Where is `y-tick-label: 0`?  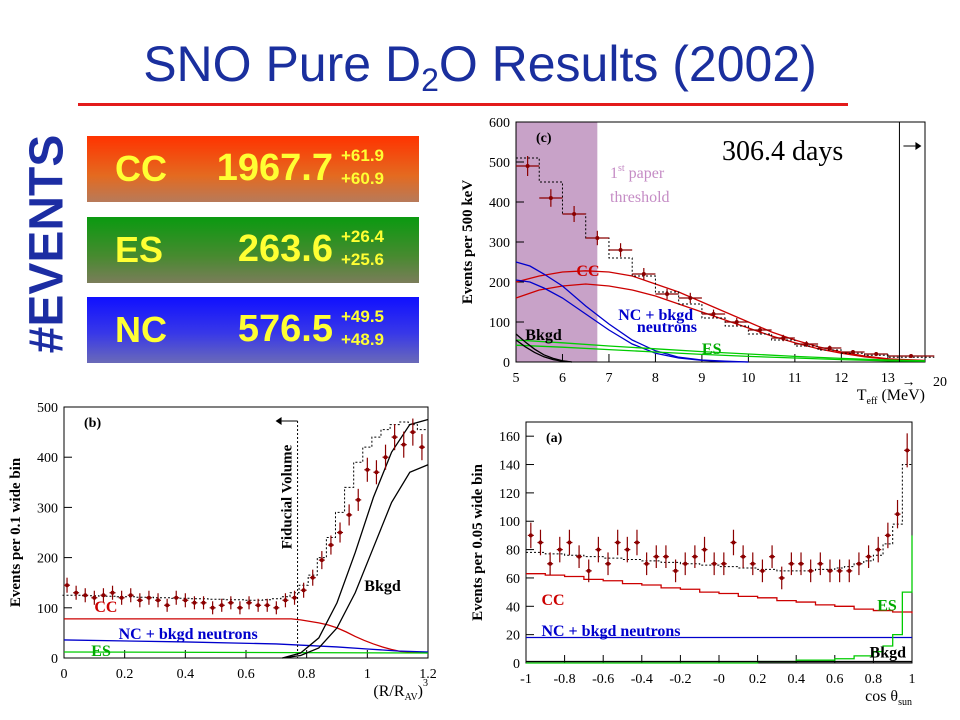
y-tick-label: 0 is located at coordinates (516, 664).